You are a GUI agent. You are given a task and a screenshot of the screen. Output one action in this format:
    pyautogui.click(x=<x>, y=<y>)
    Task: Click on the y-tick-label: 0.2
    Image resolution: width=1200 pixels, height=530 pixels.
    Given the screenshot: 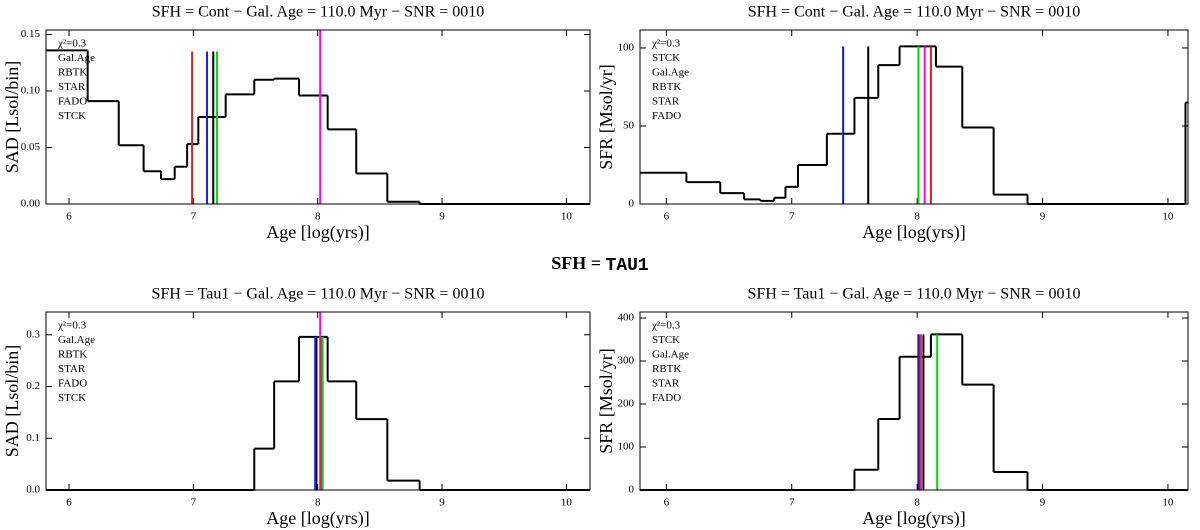 What is the action you would take?
    pyautogui.click(x=33, y=386)
    